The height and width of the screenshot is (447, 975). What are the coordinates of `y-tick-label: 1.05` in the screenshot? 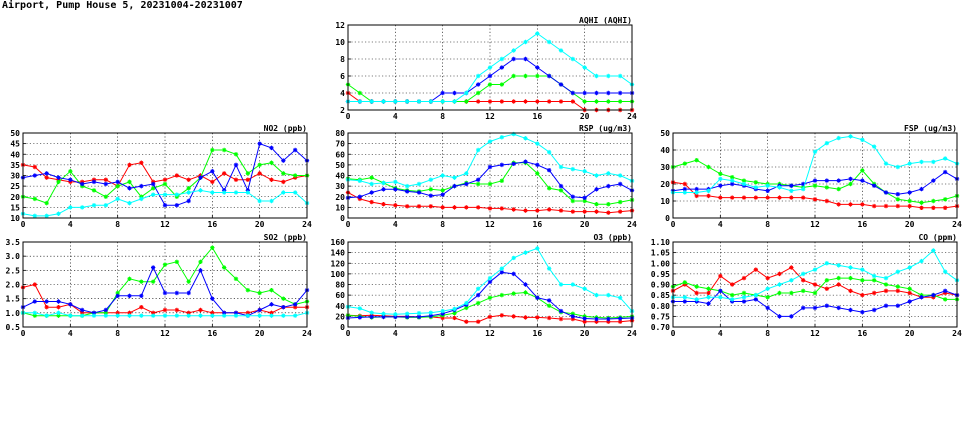 It's located at (660, 253).